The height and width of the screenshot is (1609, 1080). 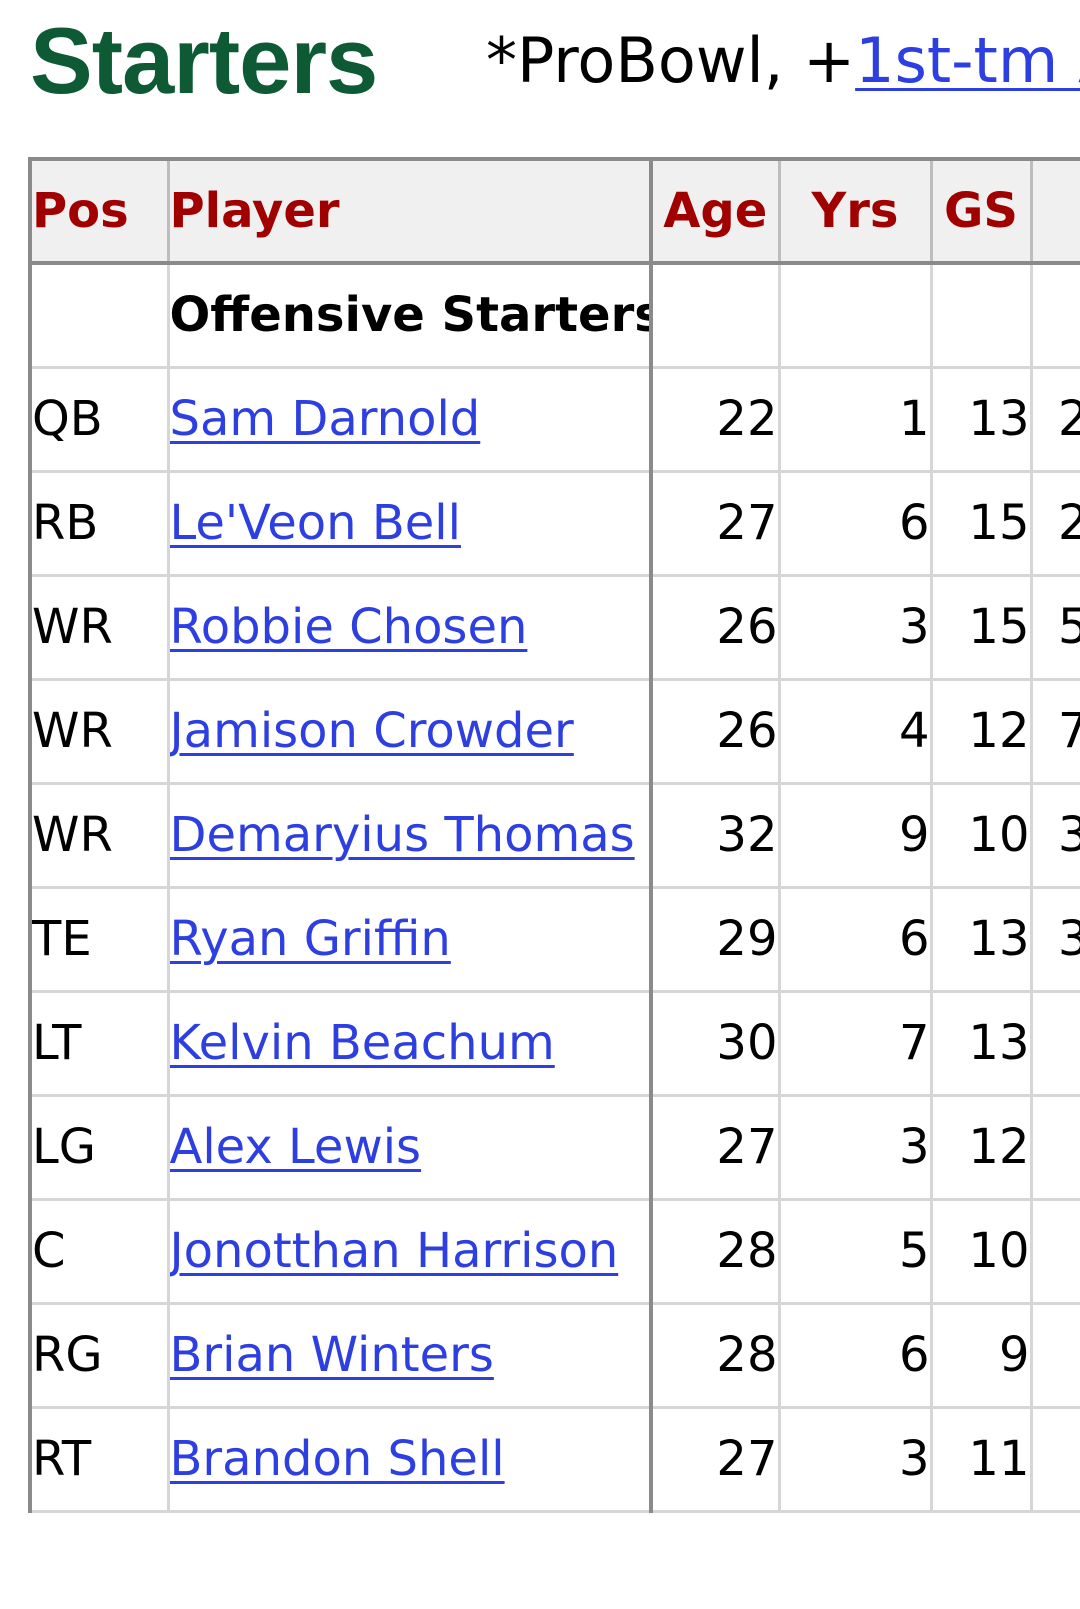 I want to click on age-cell: 32, so click(x=715, y=835).